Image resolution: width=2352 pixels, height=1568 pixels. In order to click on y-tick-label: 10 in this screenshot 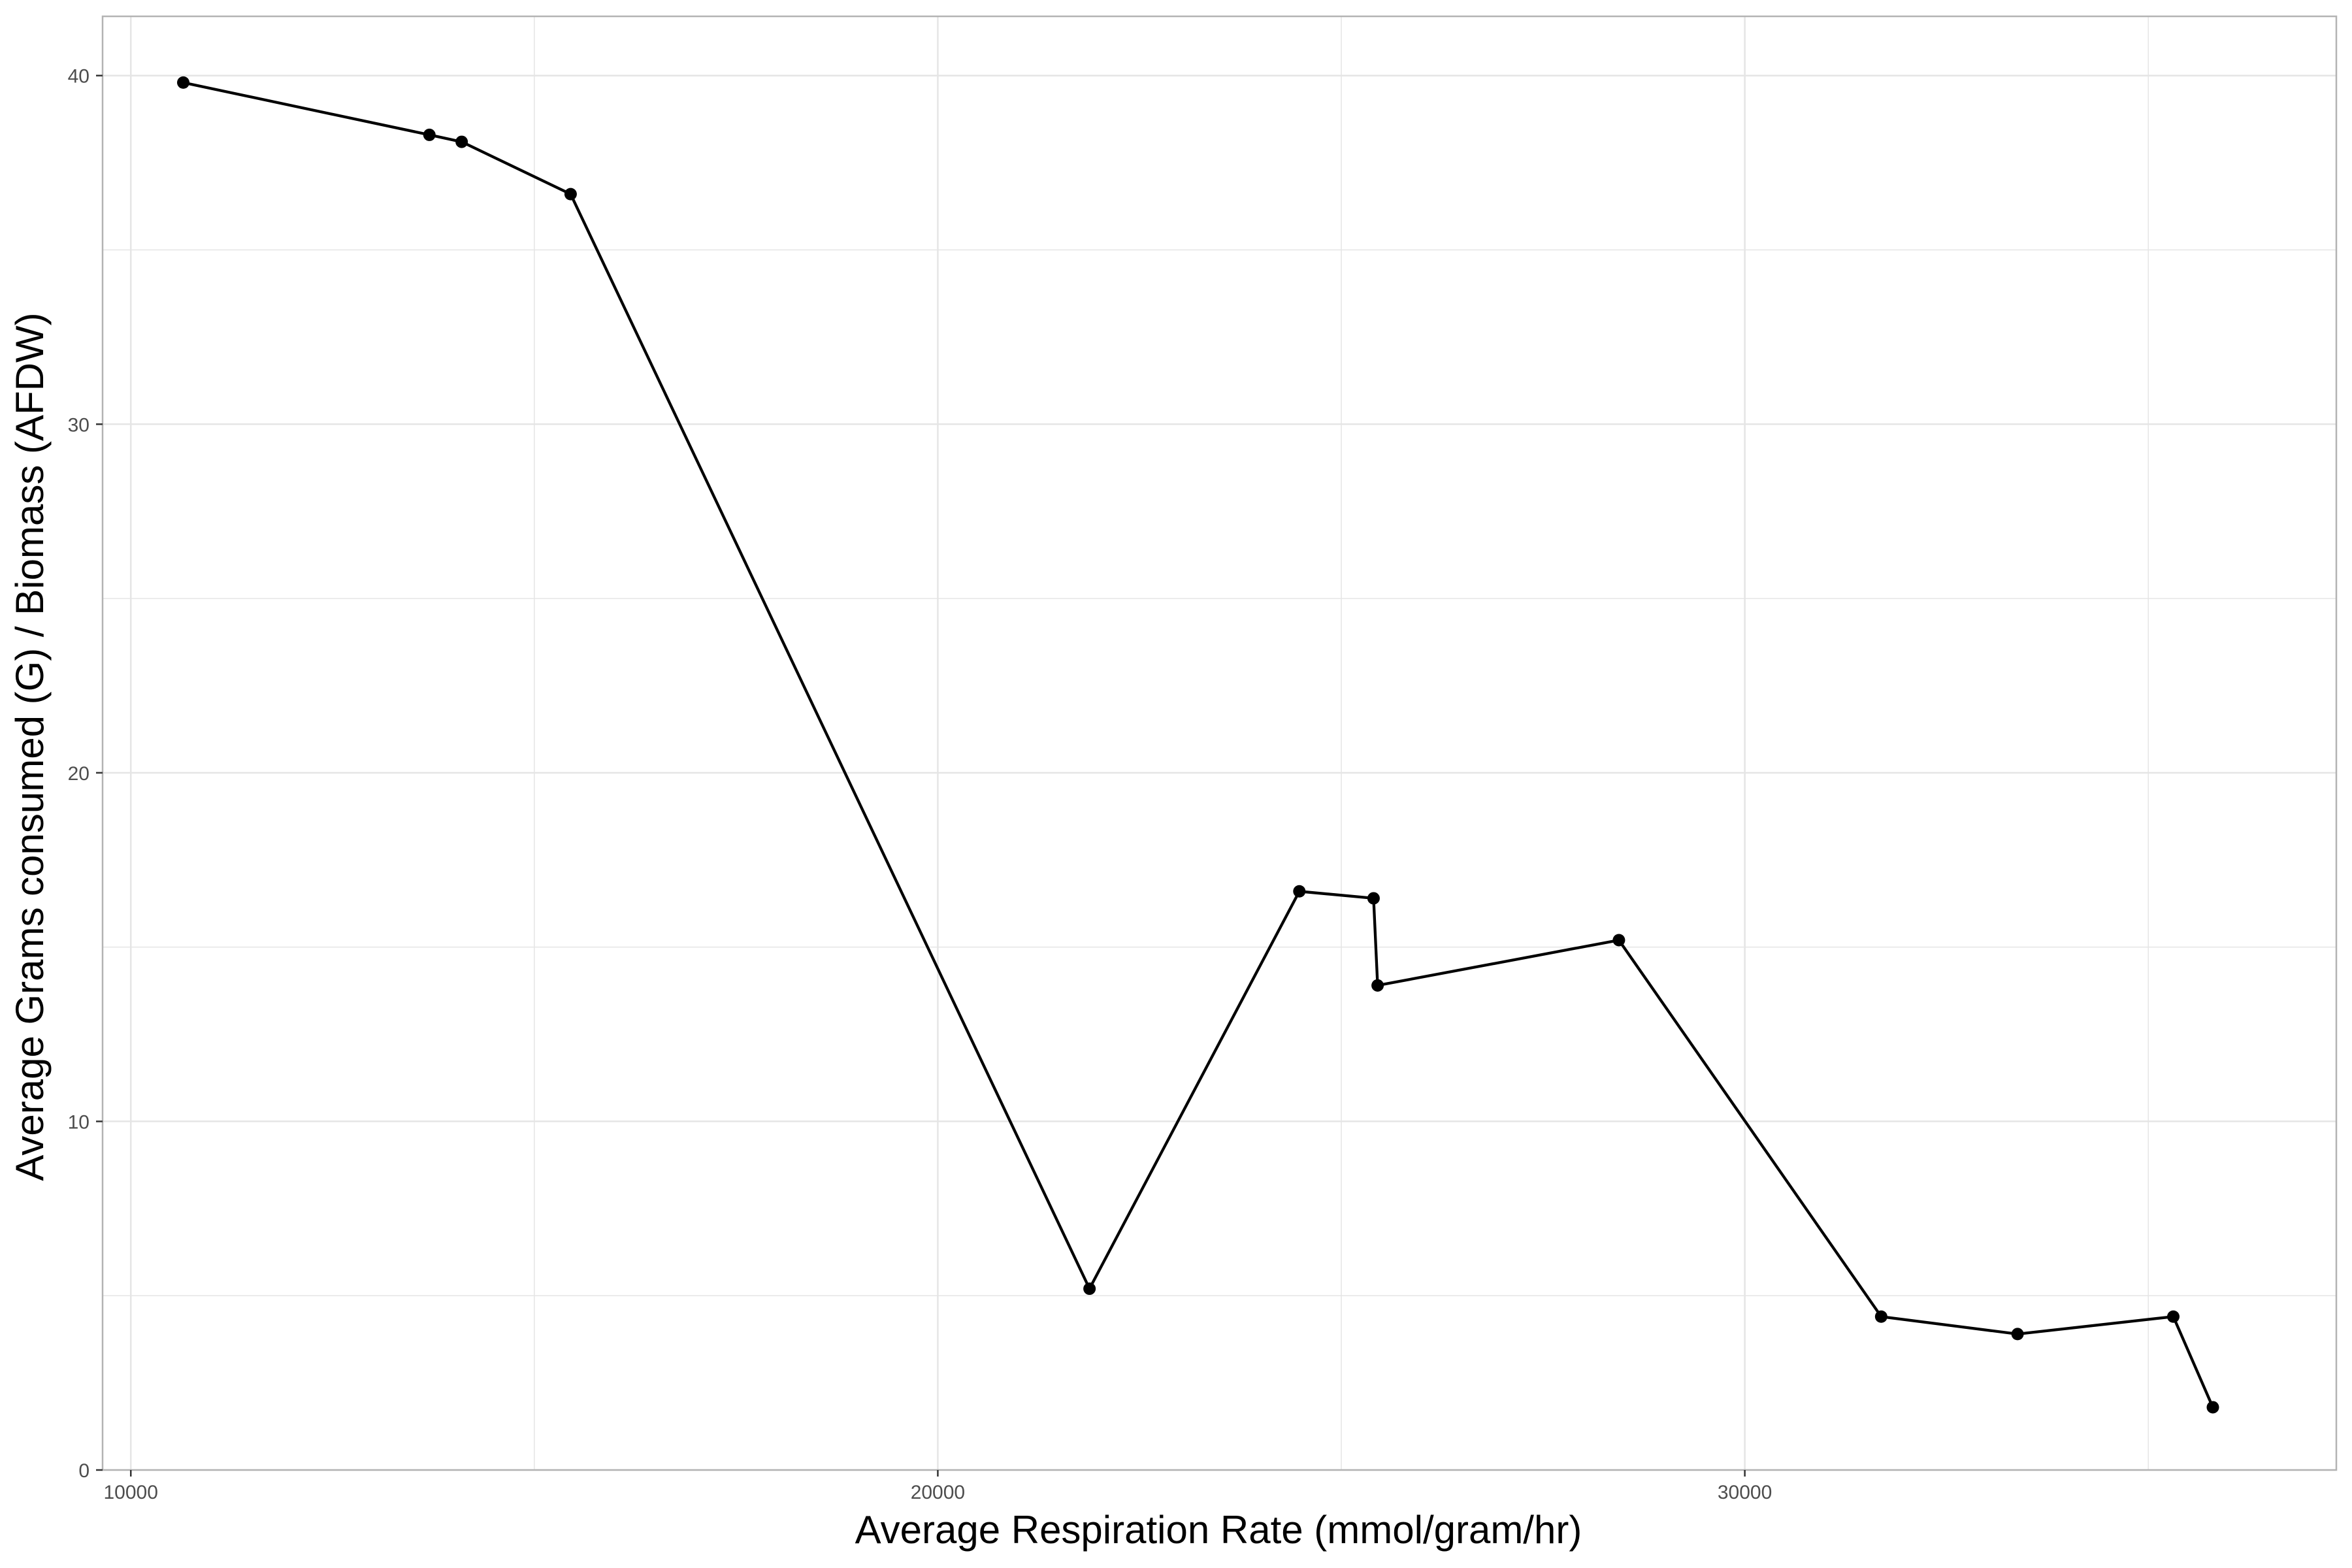, I will do `click(79, 1122)`.